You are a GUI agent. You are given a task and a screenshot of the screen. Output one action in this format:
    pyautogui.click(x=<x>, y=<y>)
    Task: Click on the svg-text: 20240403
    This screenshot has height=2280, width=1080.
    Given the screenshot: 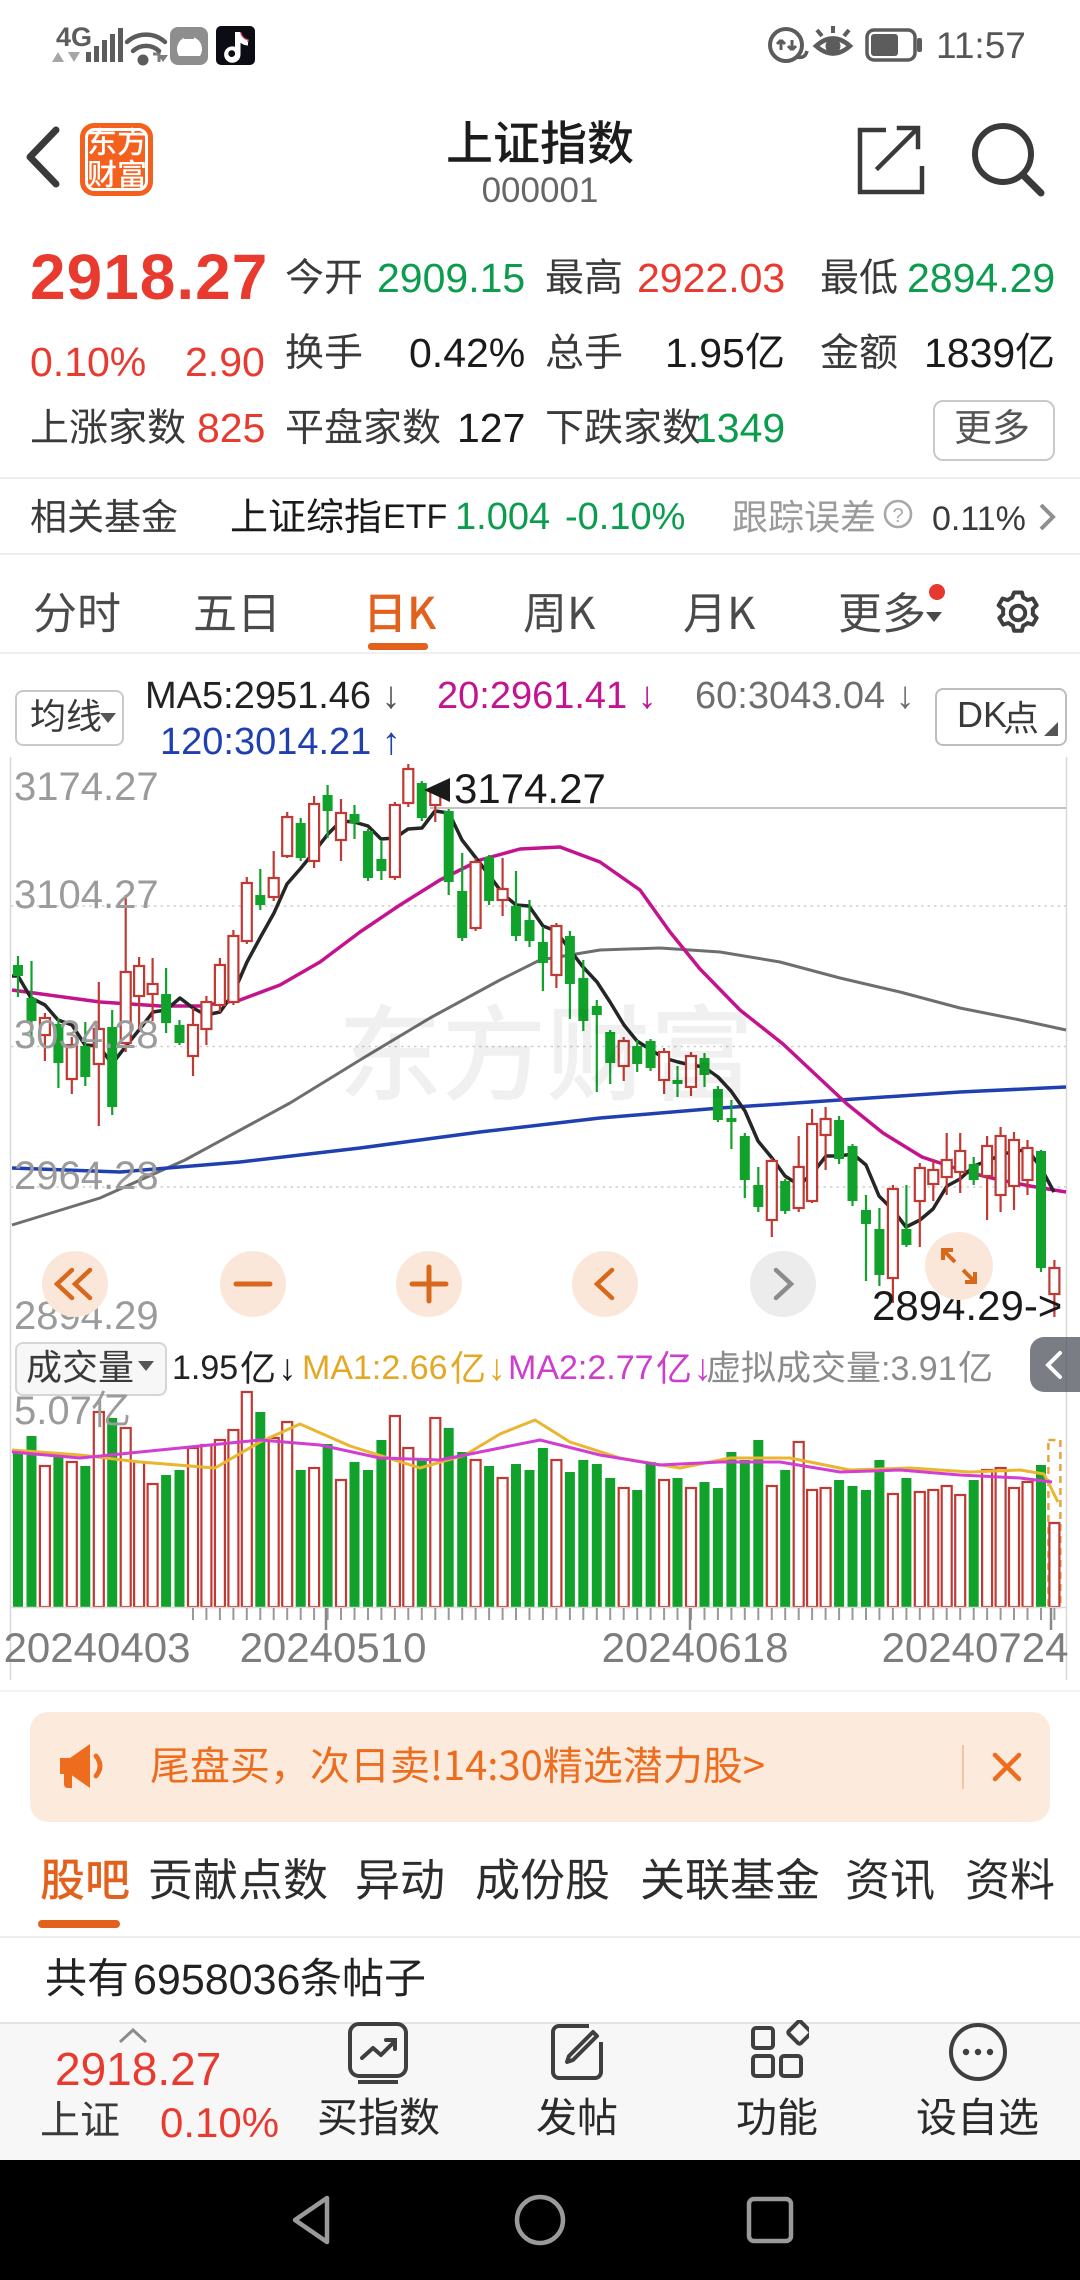 What is the action you would take?
    pyautogui.click(x=97, y=1647)
    